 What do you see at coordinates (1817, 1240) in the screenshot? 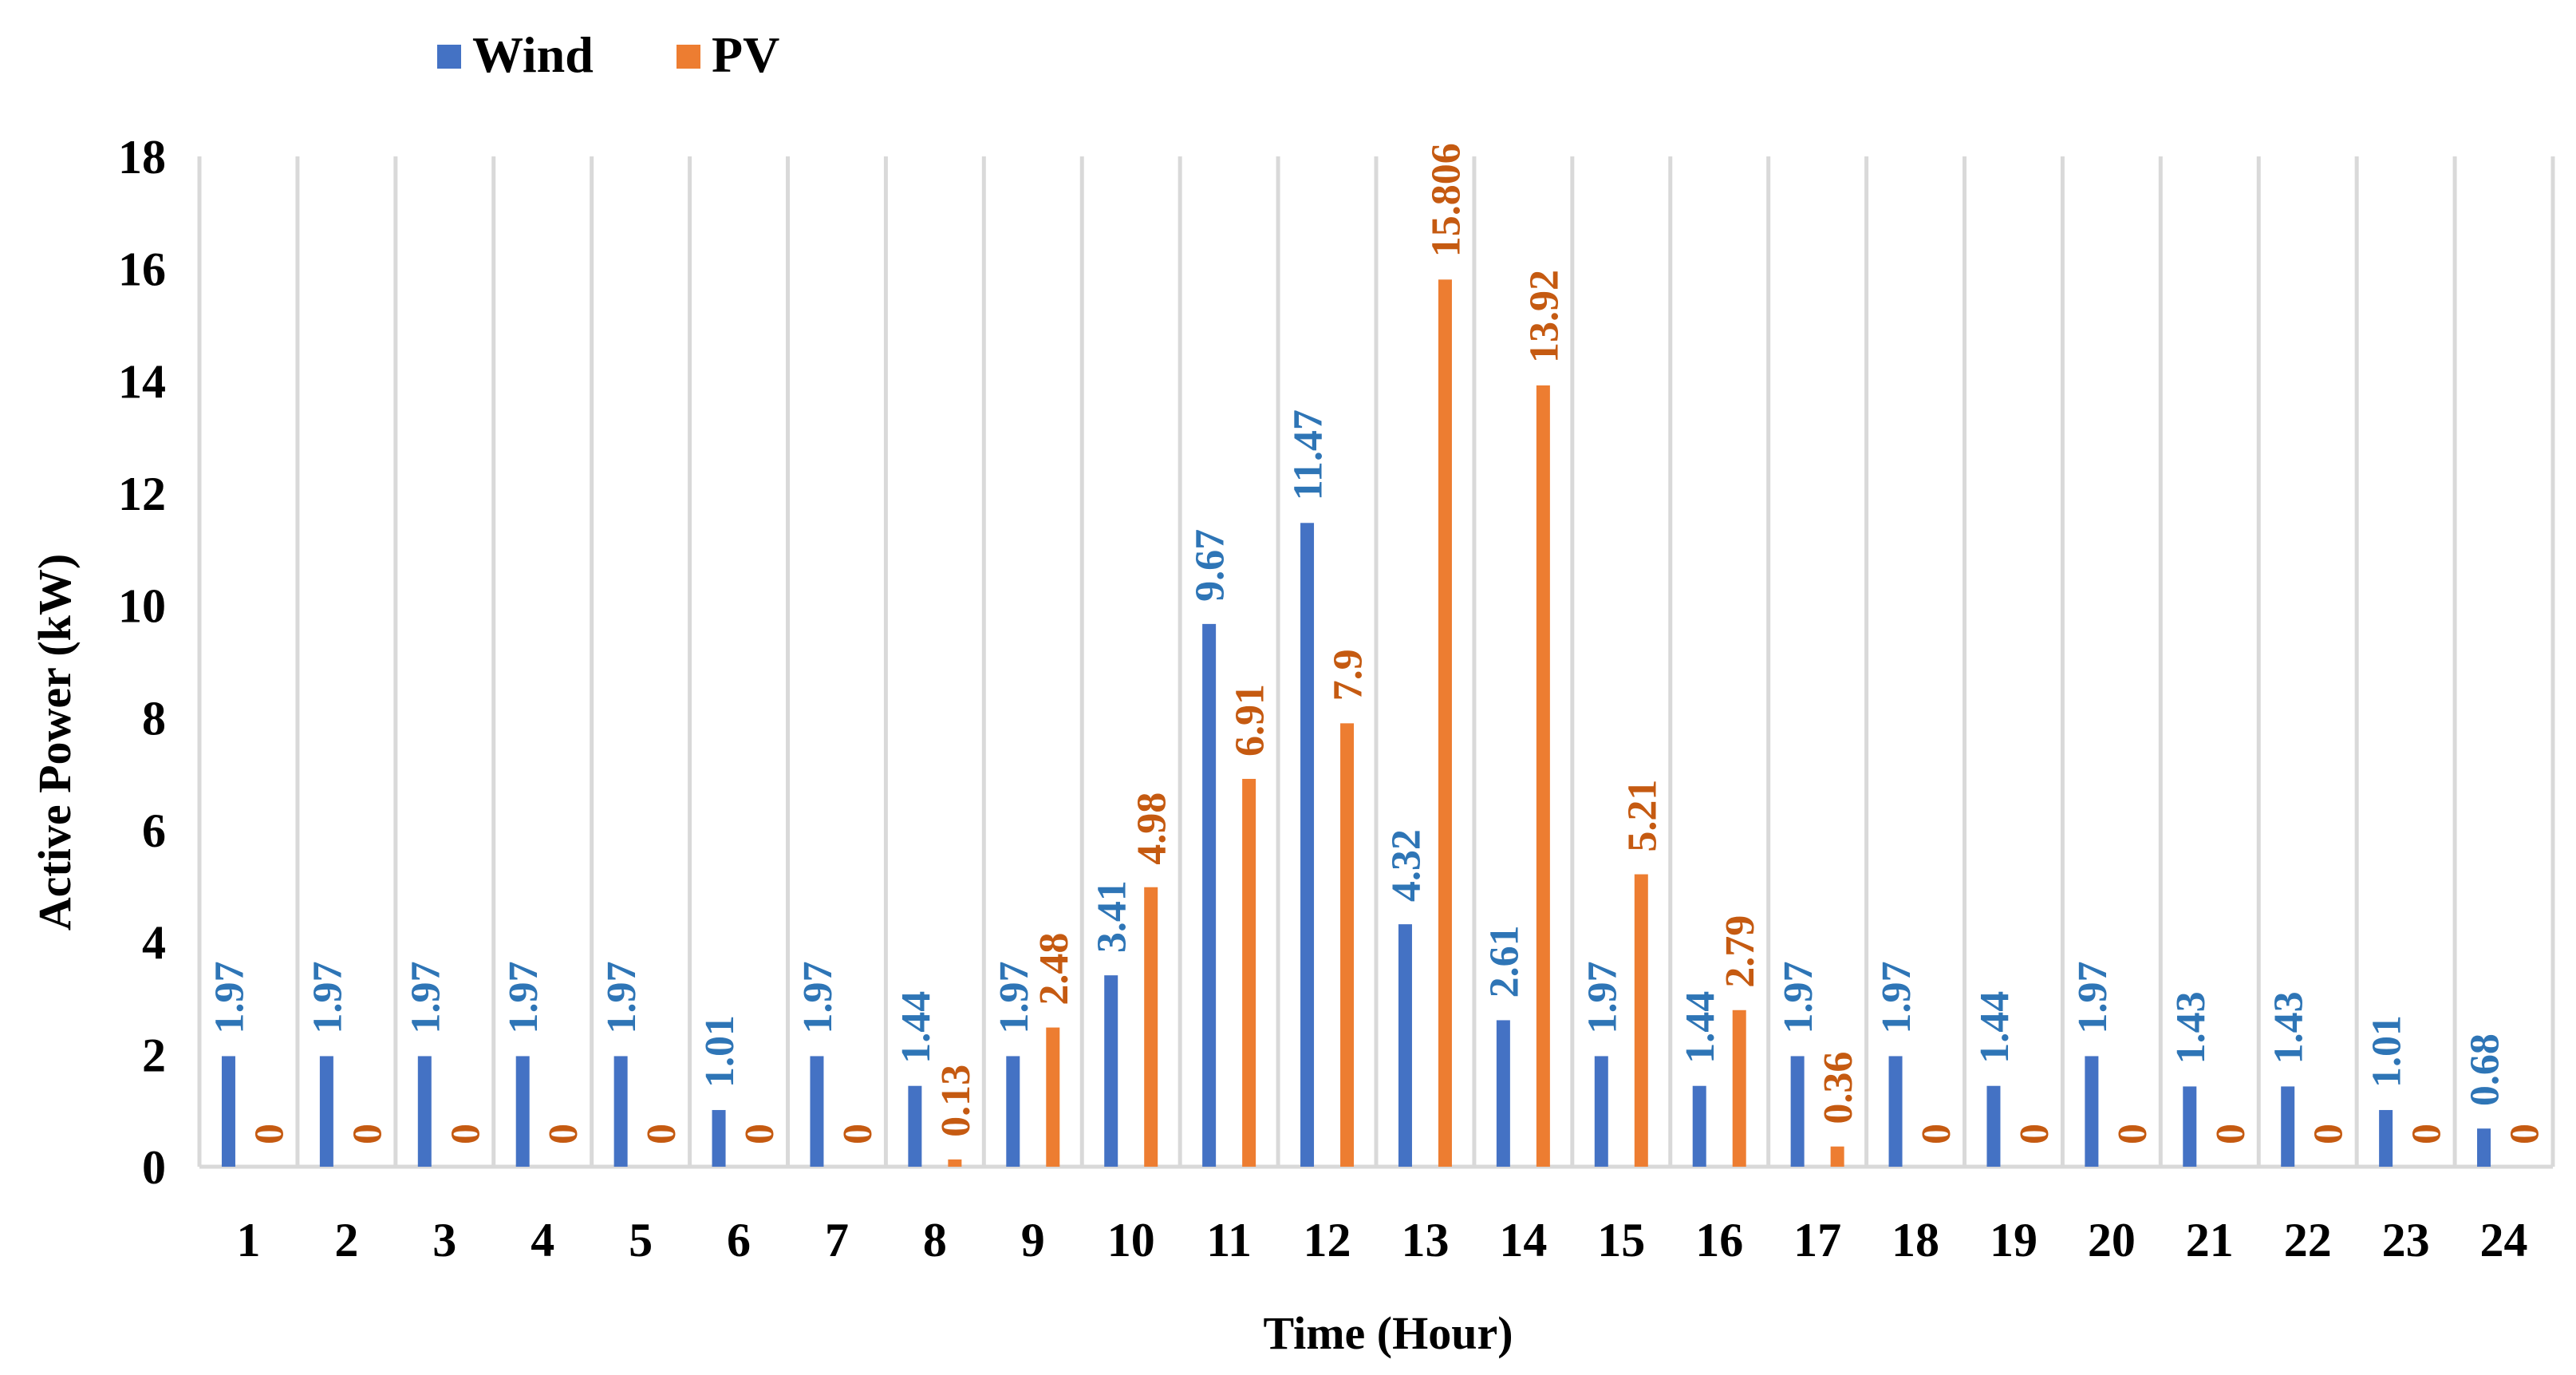
I see `x-tick-label: 17` at bounding box center [1817, 1240].